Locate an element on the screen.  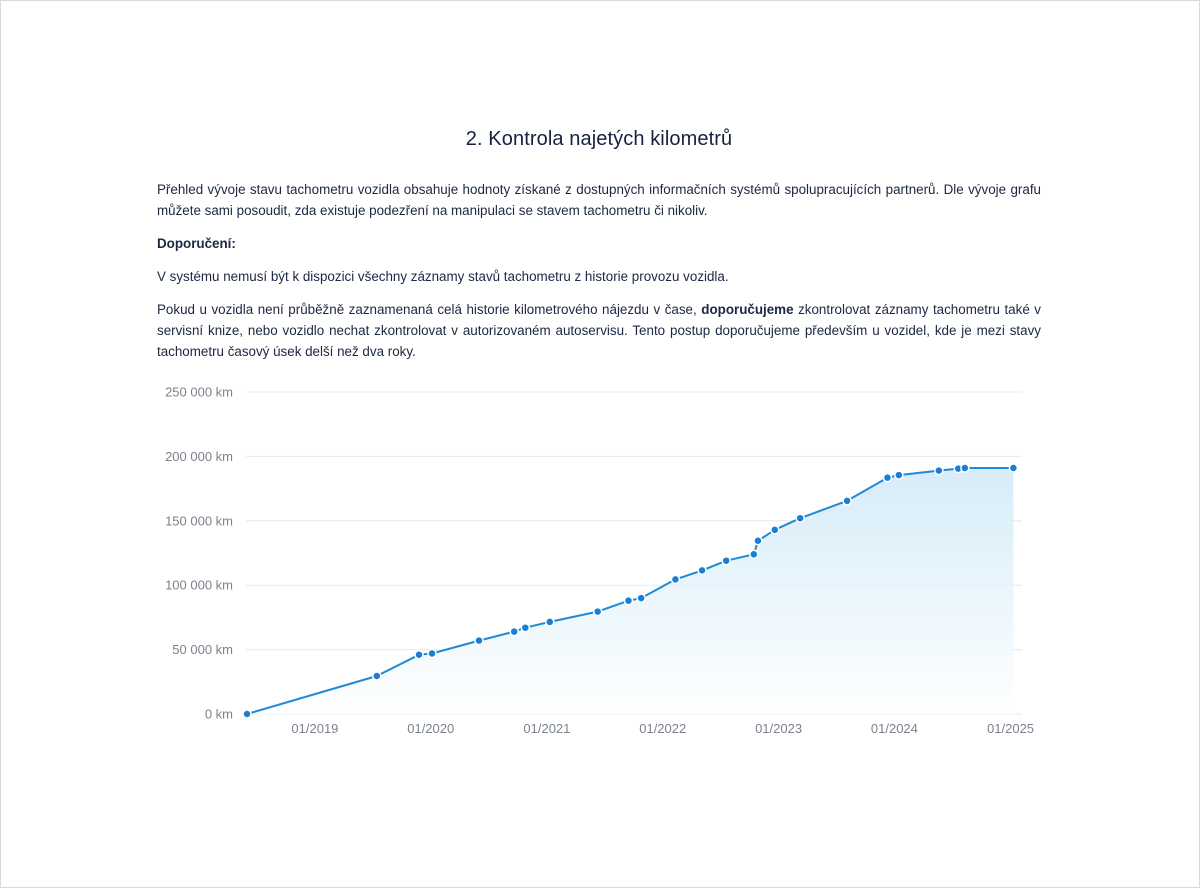
x-tick-label: 01/2024 is located at coordinates (894, 728).